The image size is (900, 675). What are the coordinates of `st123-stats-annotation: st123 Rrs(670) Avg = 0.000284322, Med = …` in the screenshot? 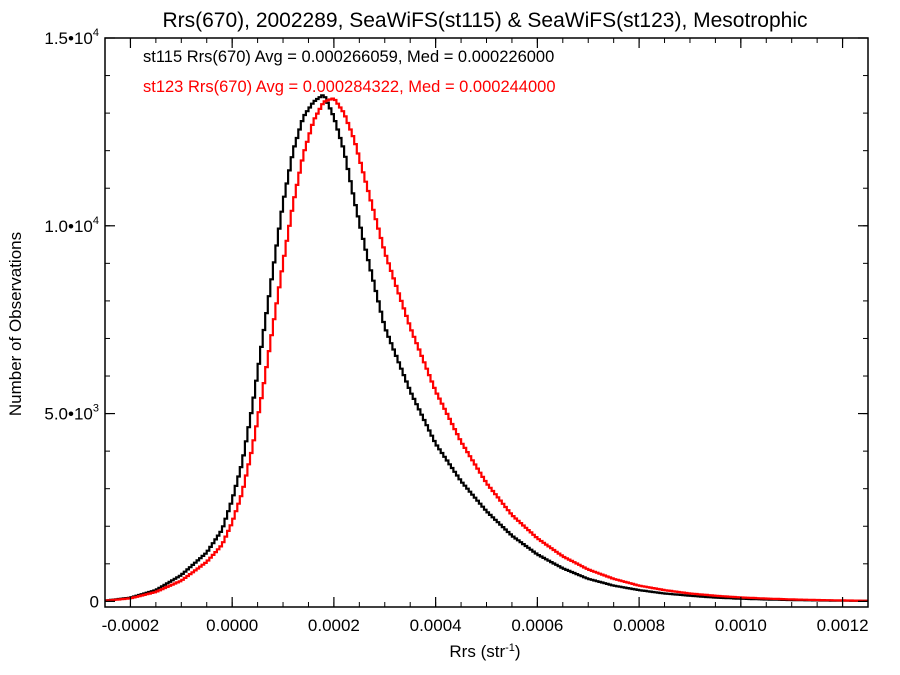 It's located at (349, 87).